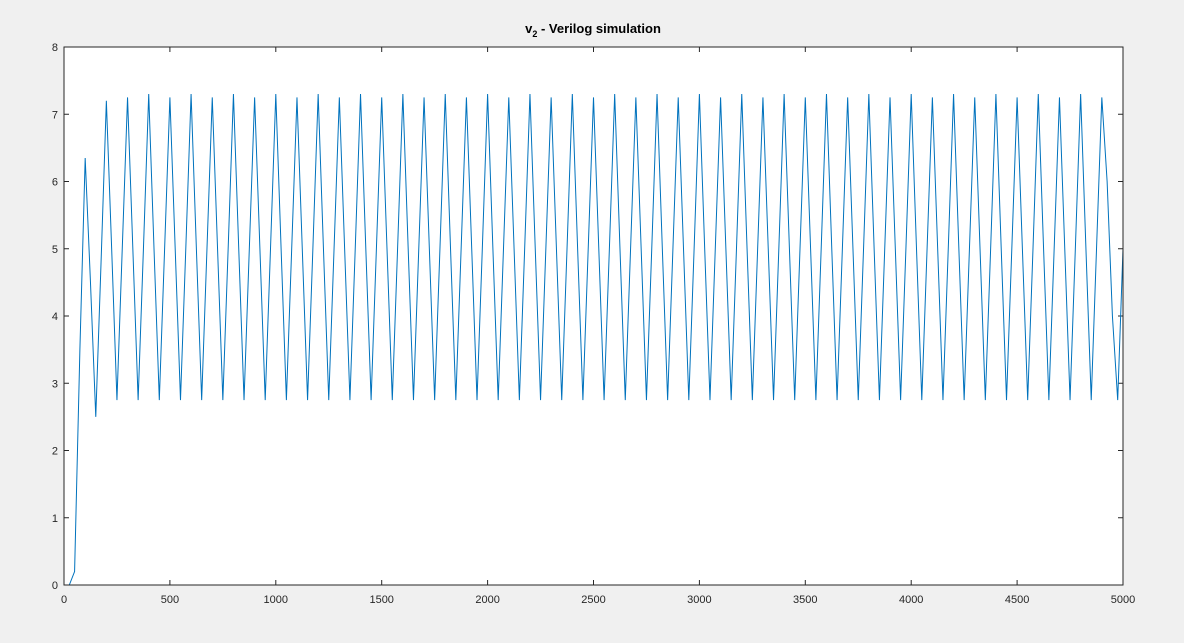  Describe the element at coordinates (55, 384) in the screenshot. I see `y-tick-label: 3` at that location.